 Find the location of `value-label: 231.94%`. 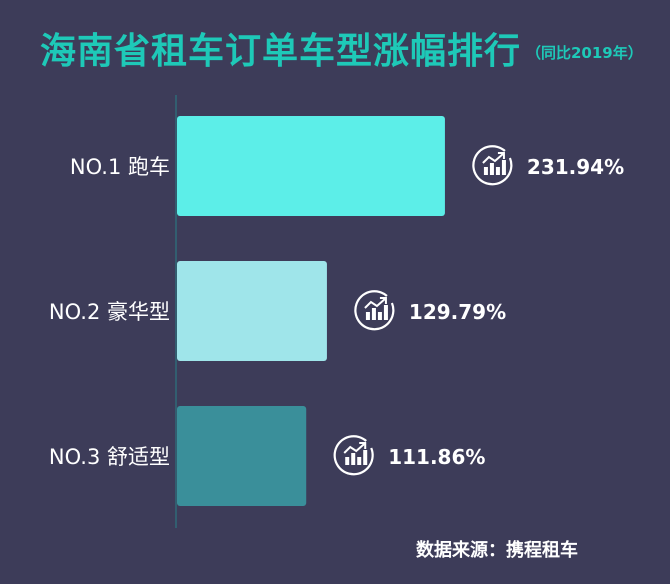

value-label: 231.94% is located at coordinates (575, 167).